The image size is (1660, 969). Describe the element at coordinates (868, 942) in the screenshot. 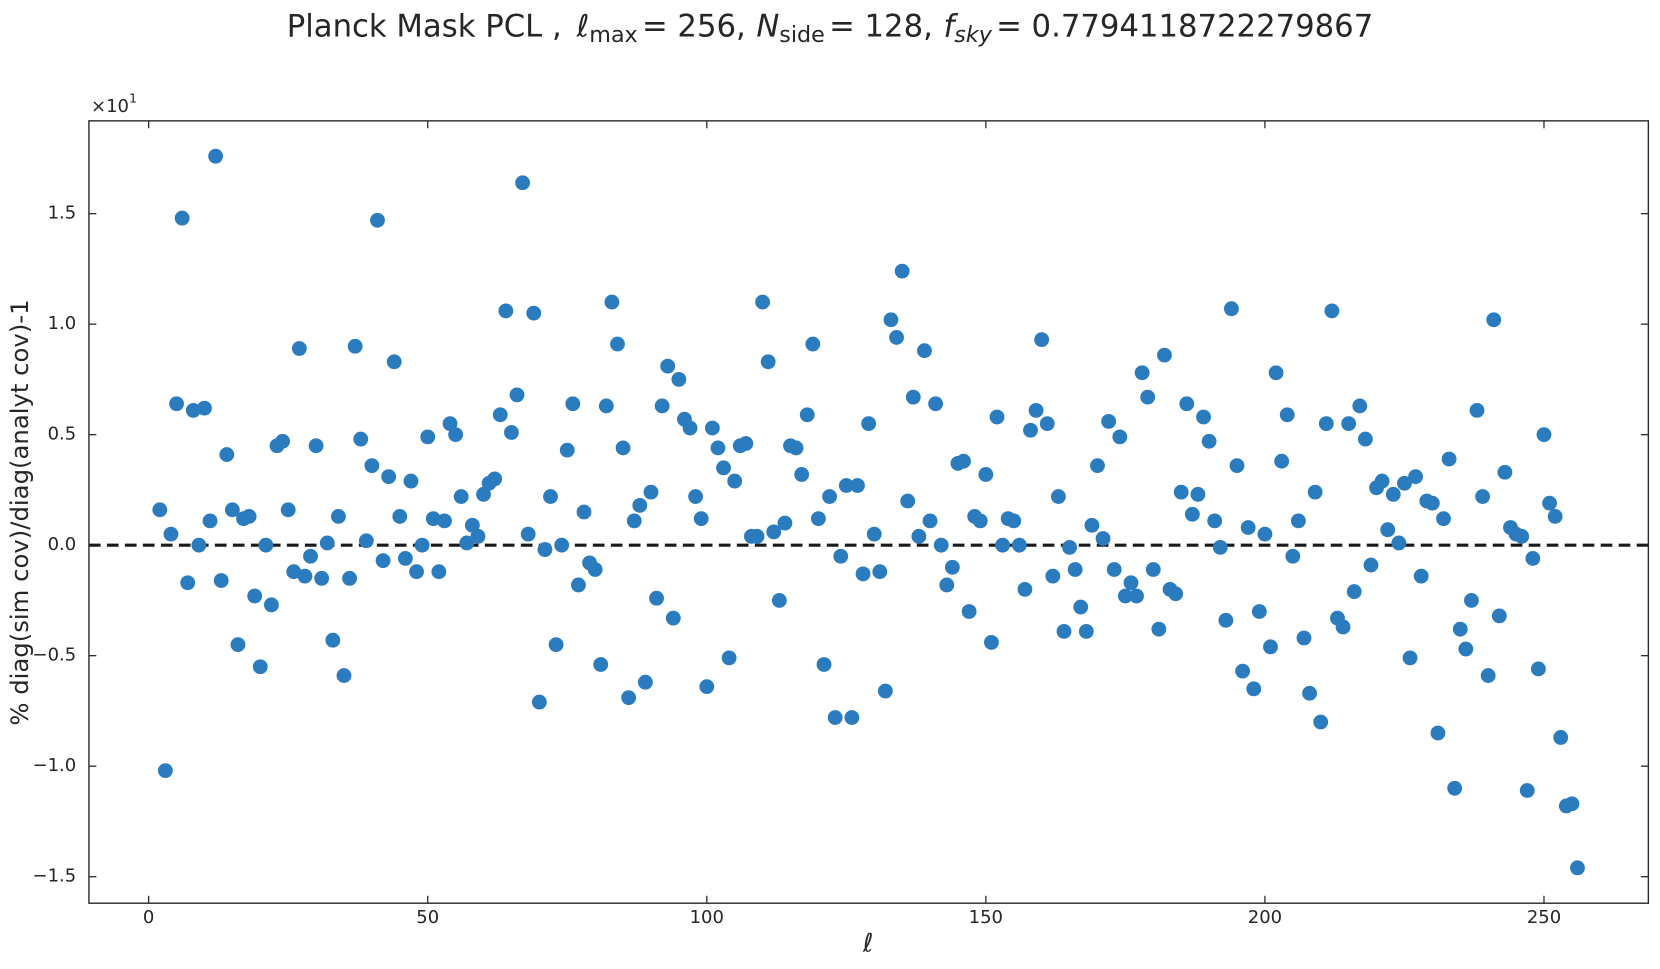

I see `x-axis-label: ℓ` at that location.